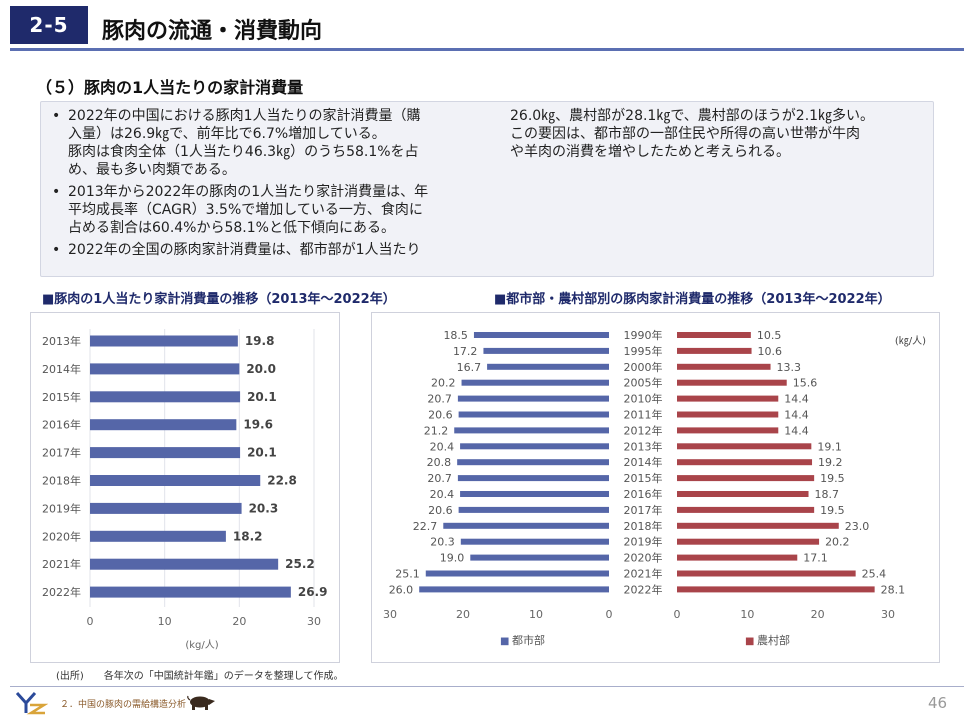 This screenshot has height=716, width=964. What do you see at coordinates (829, 446) in the screenshot?
I see `chart2-rural-value-label: 19.1` at bounding box center [829, 446].